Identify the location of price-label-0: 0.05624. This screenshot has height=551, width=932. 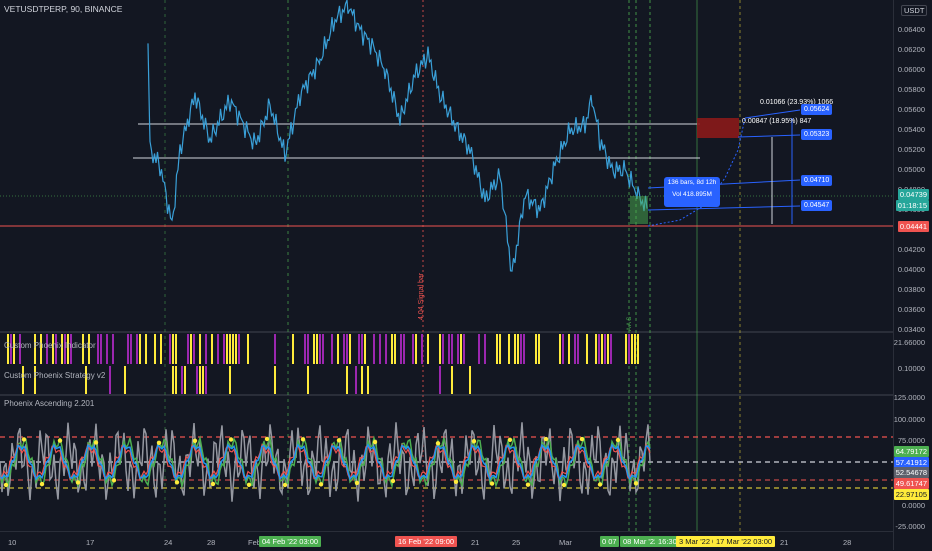
(817, 109).